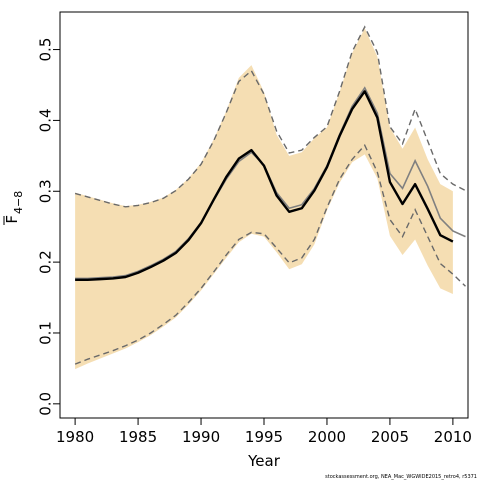  Describe the element at coordinates (46, 50) in the screenshot. I see `y-tick-label: 0.5` at that location.